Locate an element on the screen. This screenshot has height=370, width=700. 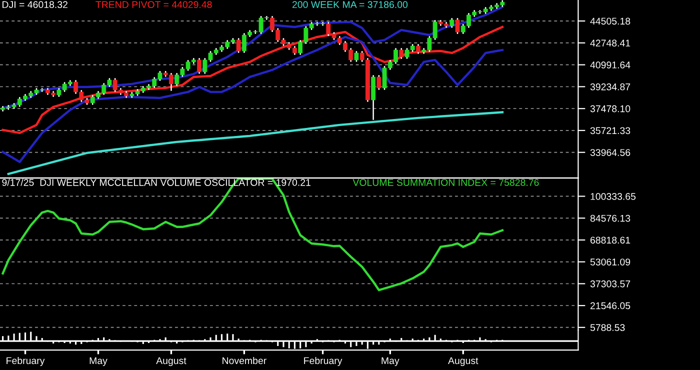
y-tick-label: 42748.41 is located at coordinates (610, 43).